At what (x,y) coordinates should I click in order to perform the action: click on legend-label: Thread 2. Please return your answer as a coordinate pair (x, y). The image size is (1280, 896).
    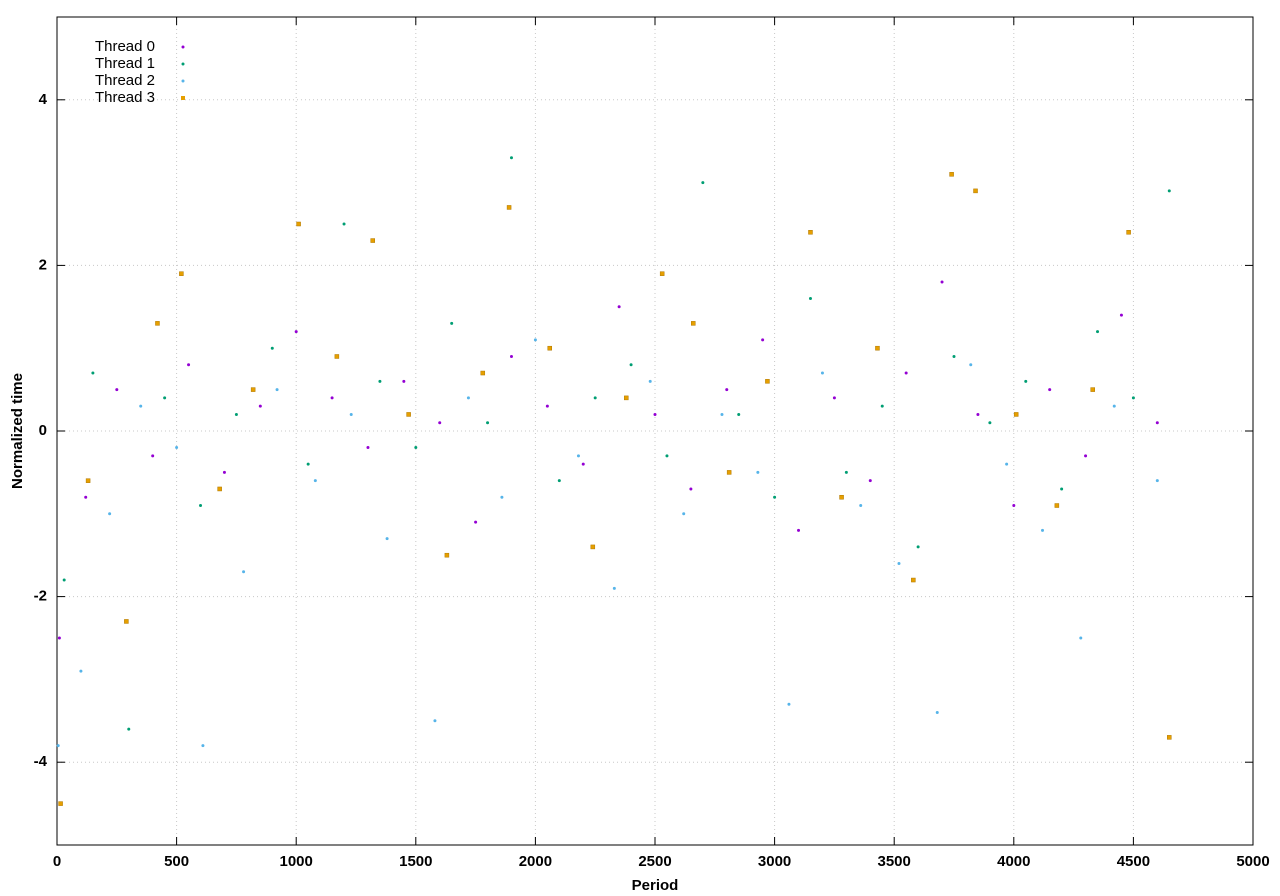
    Looking at the image, I should click on (125, 80).